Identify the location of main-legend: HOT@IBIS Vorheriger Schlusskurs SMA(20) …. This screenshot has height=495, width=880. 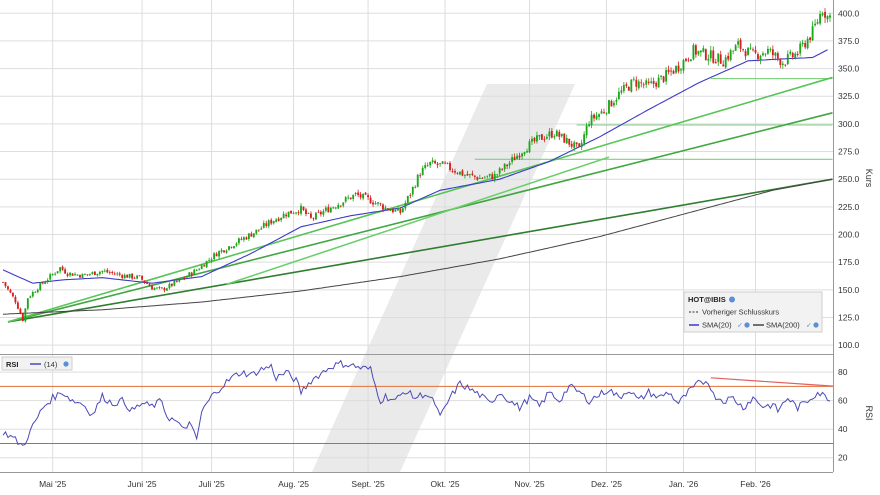
(753, 312).